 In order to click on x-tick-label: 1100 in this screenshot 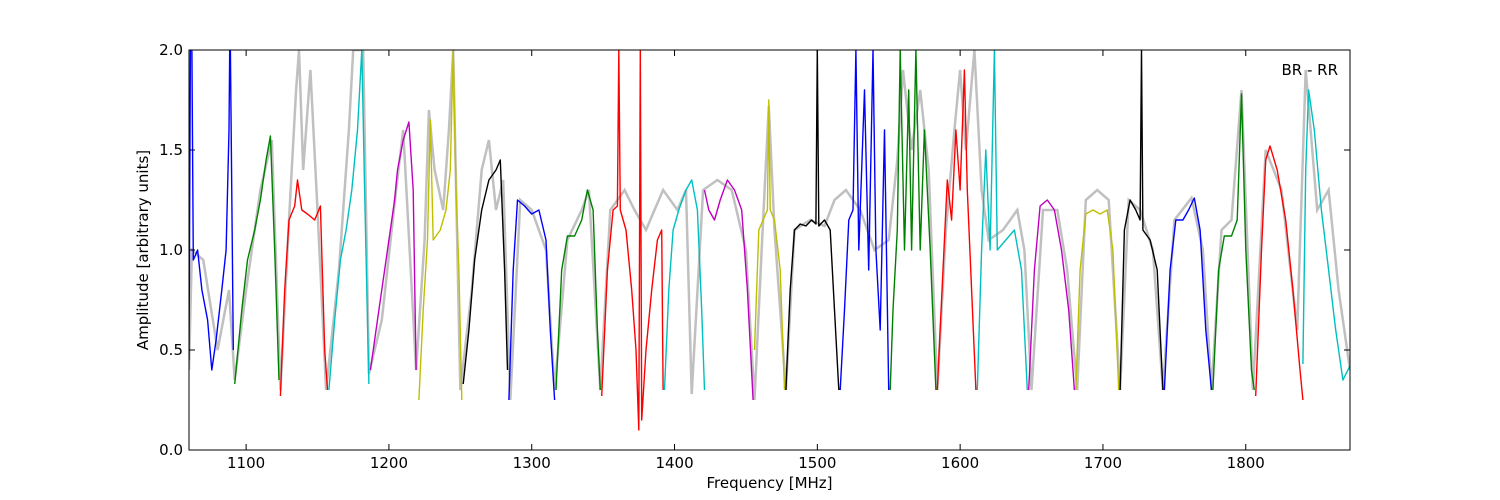, I will do `click(246, 463)`.